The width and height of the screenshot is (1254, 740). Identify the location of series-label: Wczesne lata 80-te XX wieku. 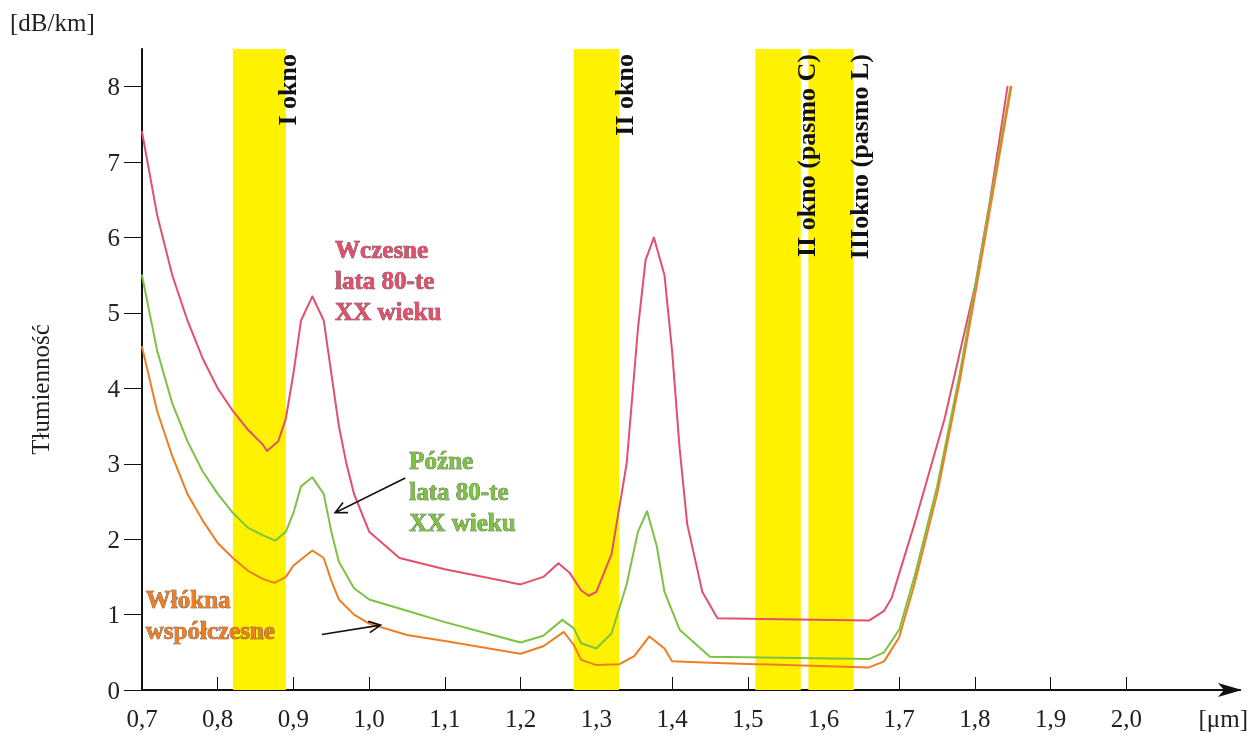
(388, 280).